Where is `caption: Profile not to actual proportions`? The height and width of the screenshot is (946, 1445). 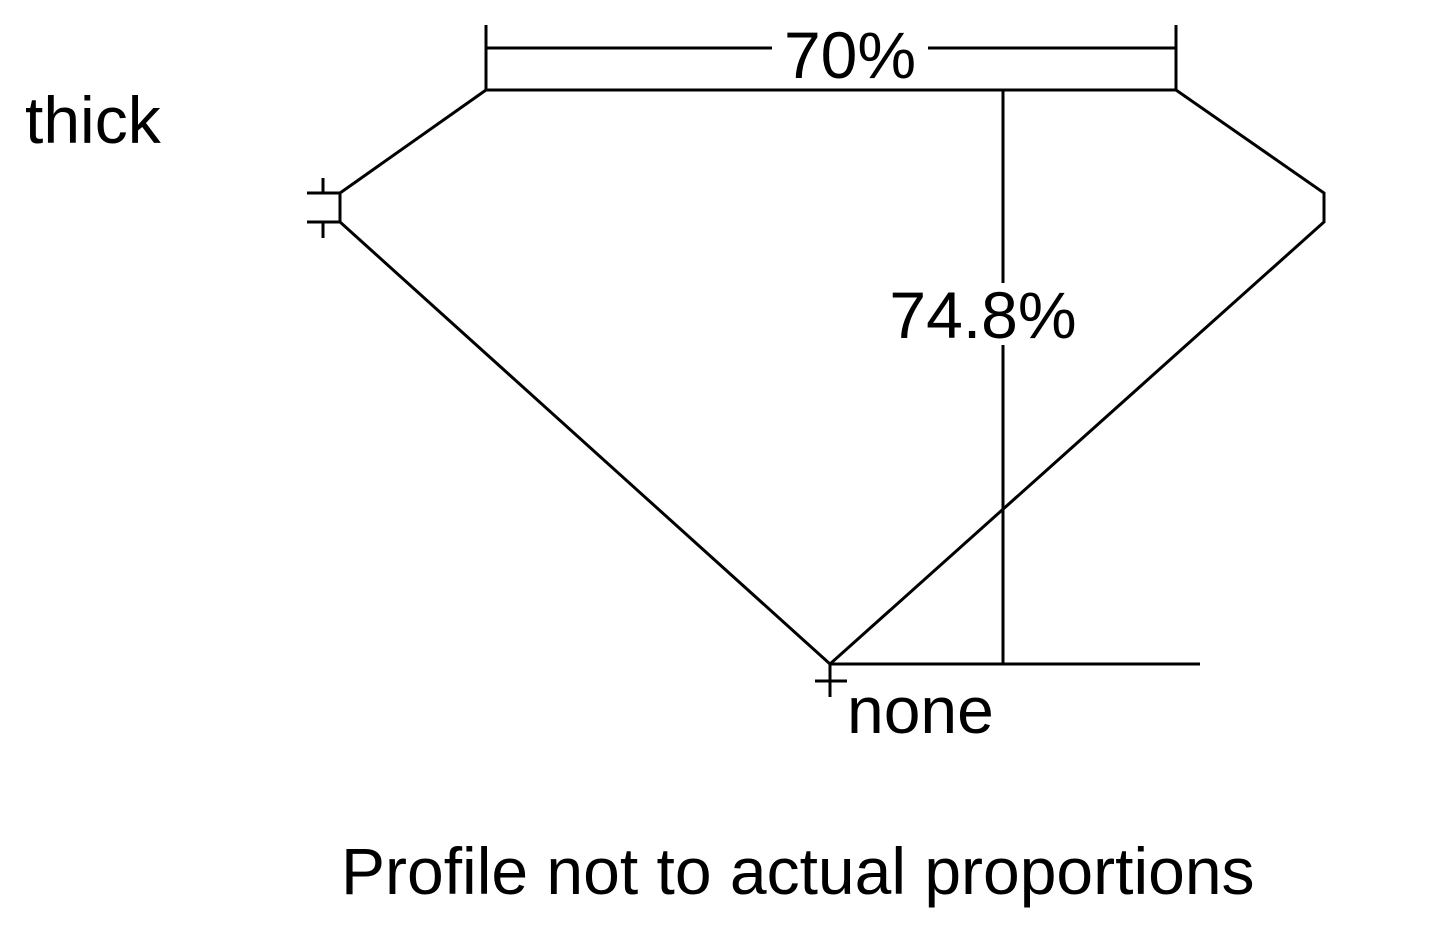 caption: Profile not to actual proportions is located at coordinates (798, 871).